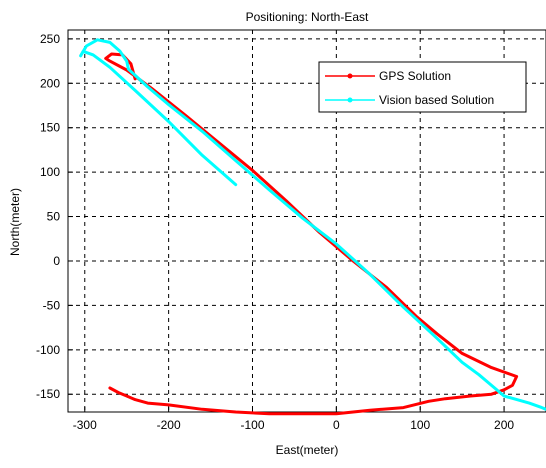 This screenshot has height=468, width=546. What do you see at coordinates (52, 305) in the screenshot?
I see `y-tick-label-neg-50: -50` at bounding box center [52, 305].